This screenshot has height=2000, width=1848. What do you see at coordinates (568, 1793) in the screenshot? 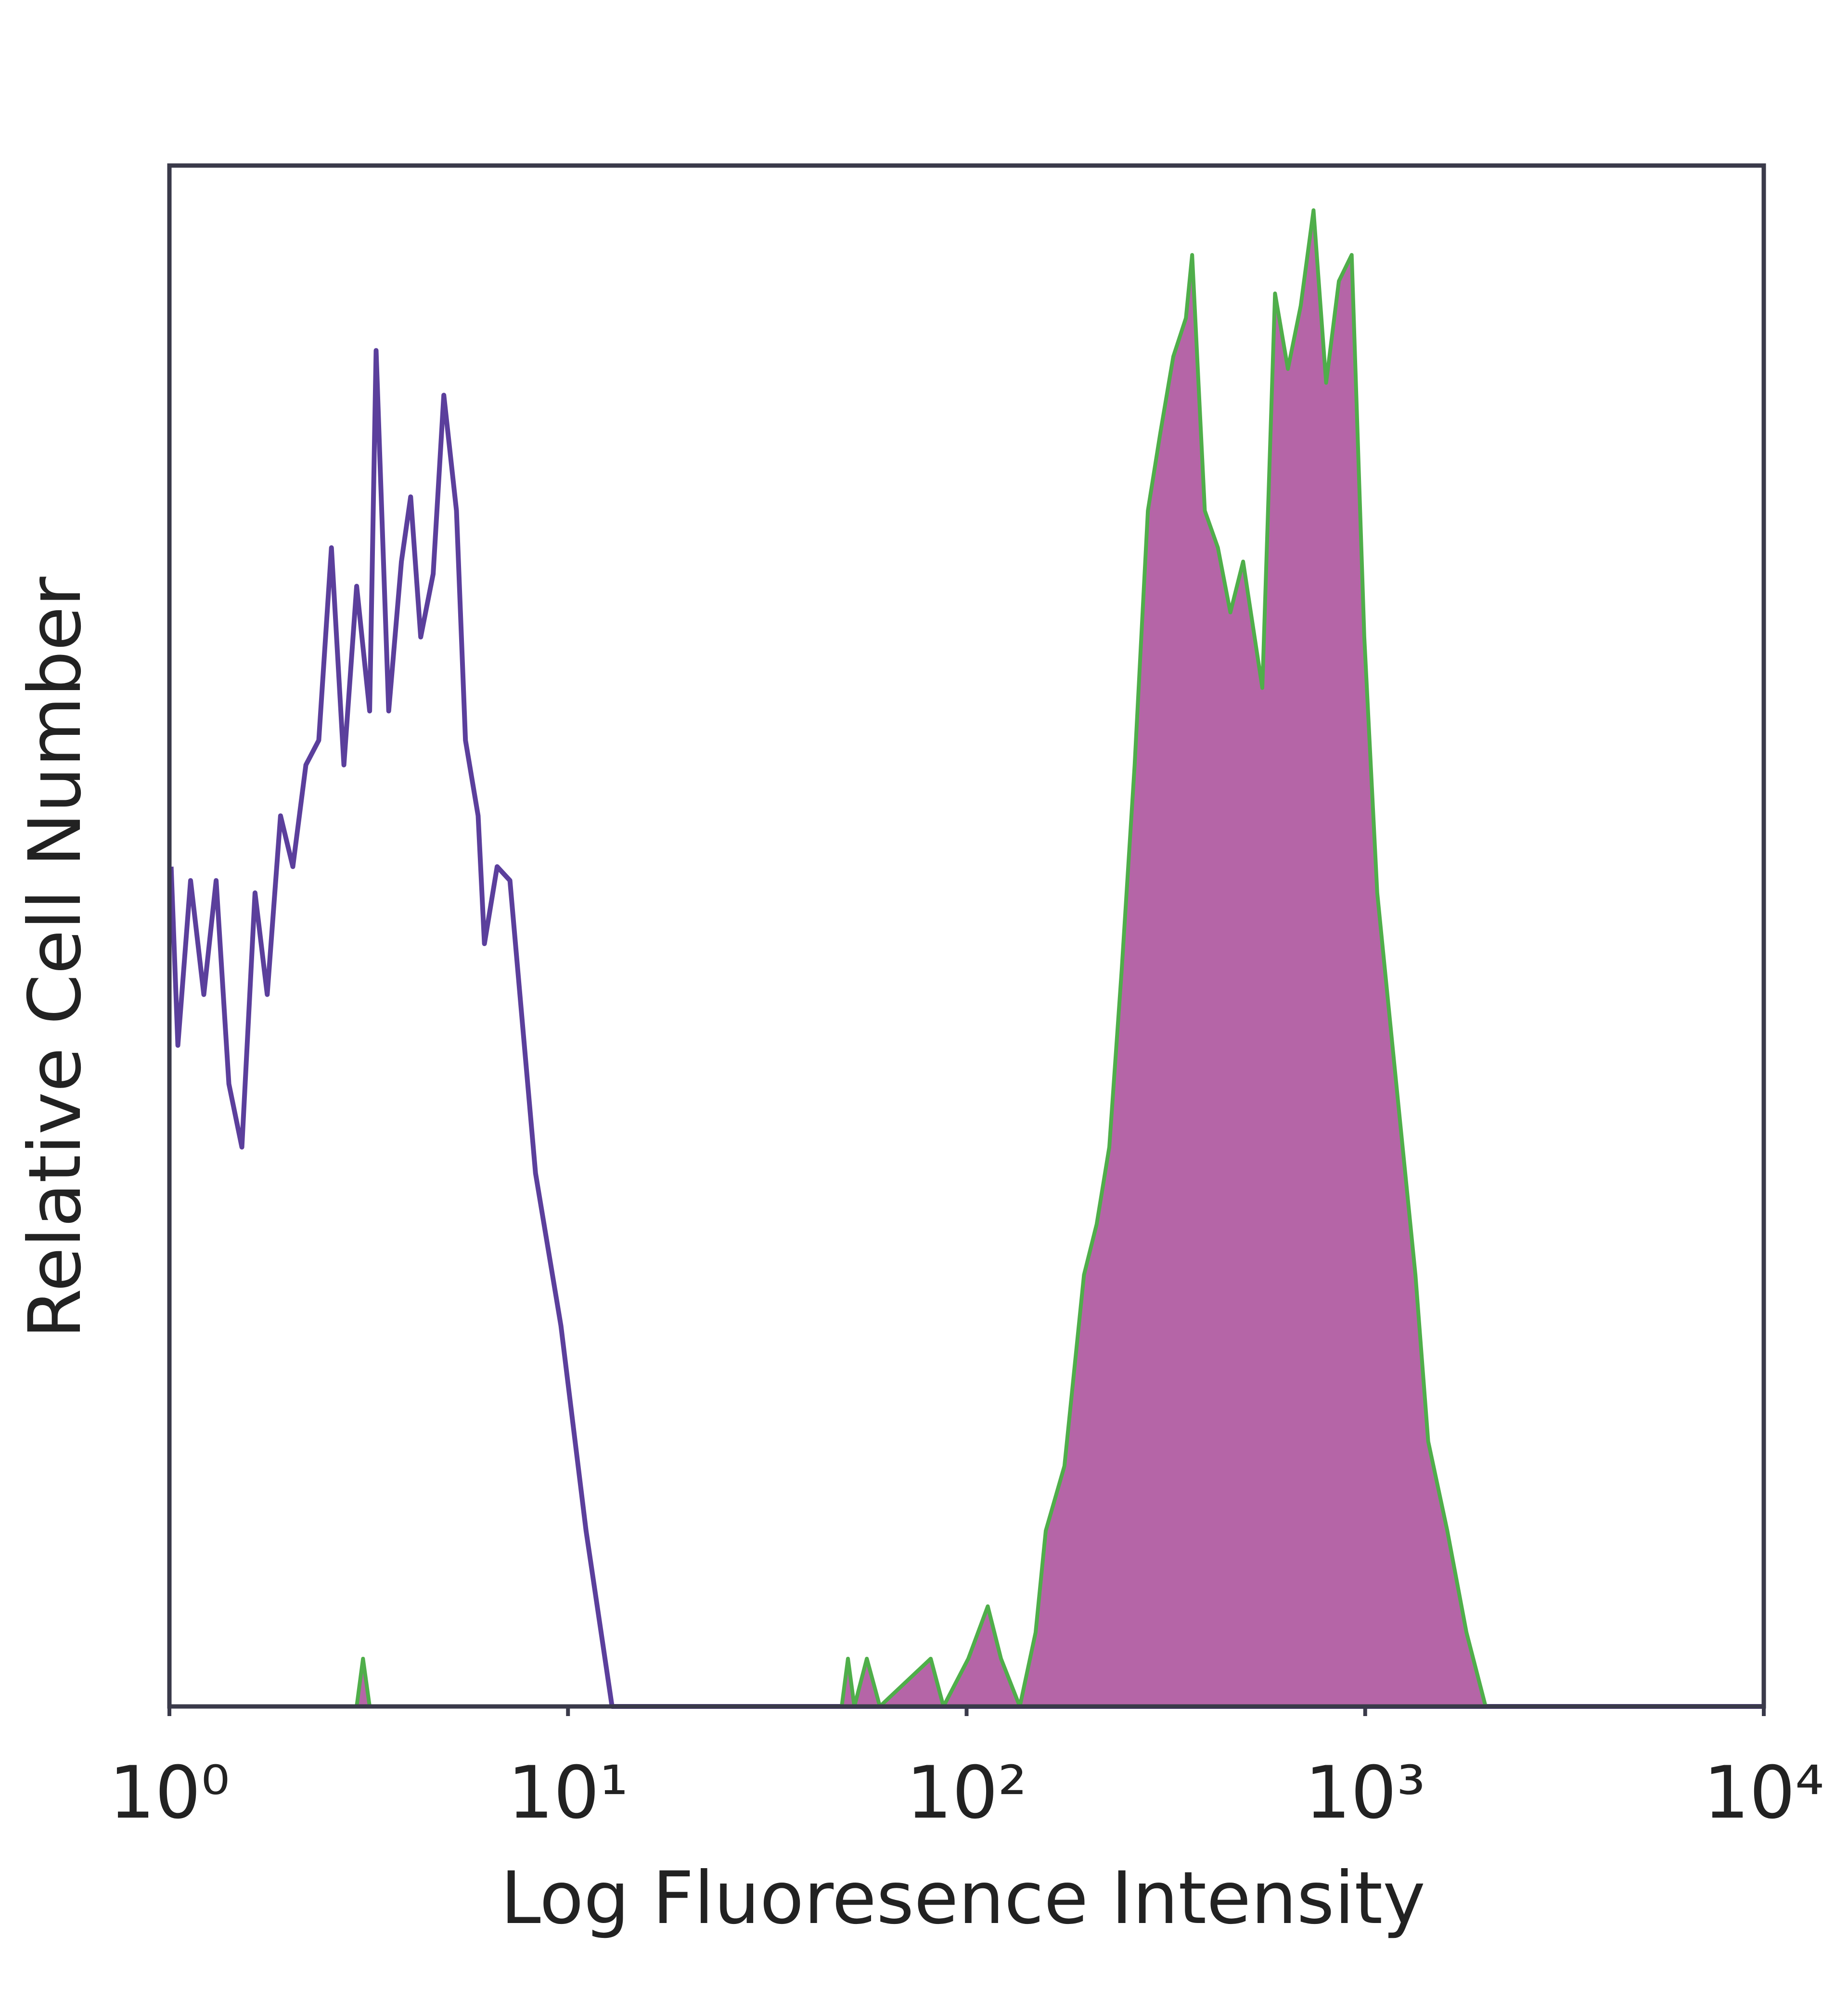
I see `x-tick-label: 10¹` at bounding box center [568, 1793].